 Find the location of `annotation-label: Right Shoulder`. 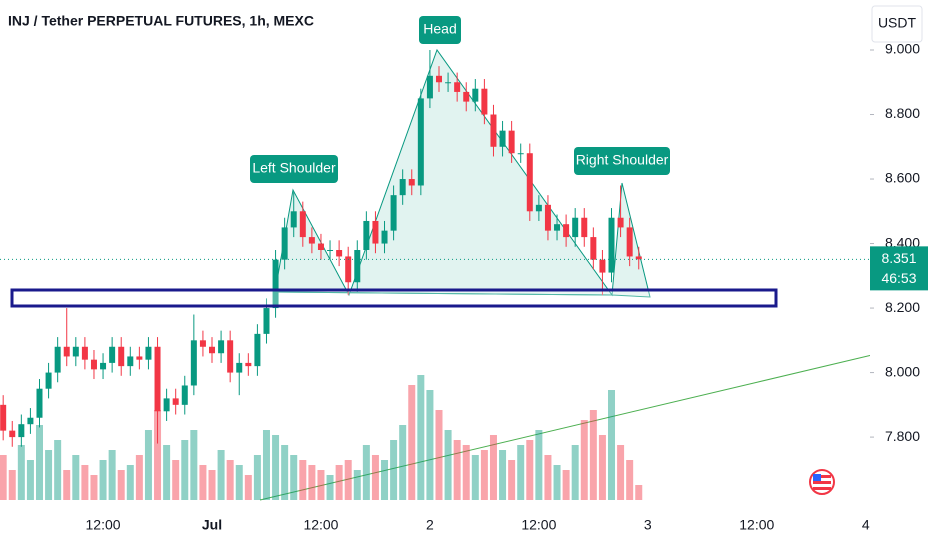

annotation-label: Right Shoulder is located at coordinates (622, 160).